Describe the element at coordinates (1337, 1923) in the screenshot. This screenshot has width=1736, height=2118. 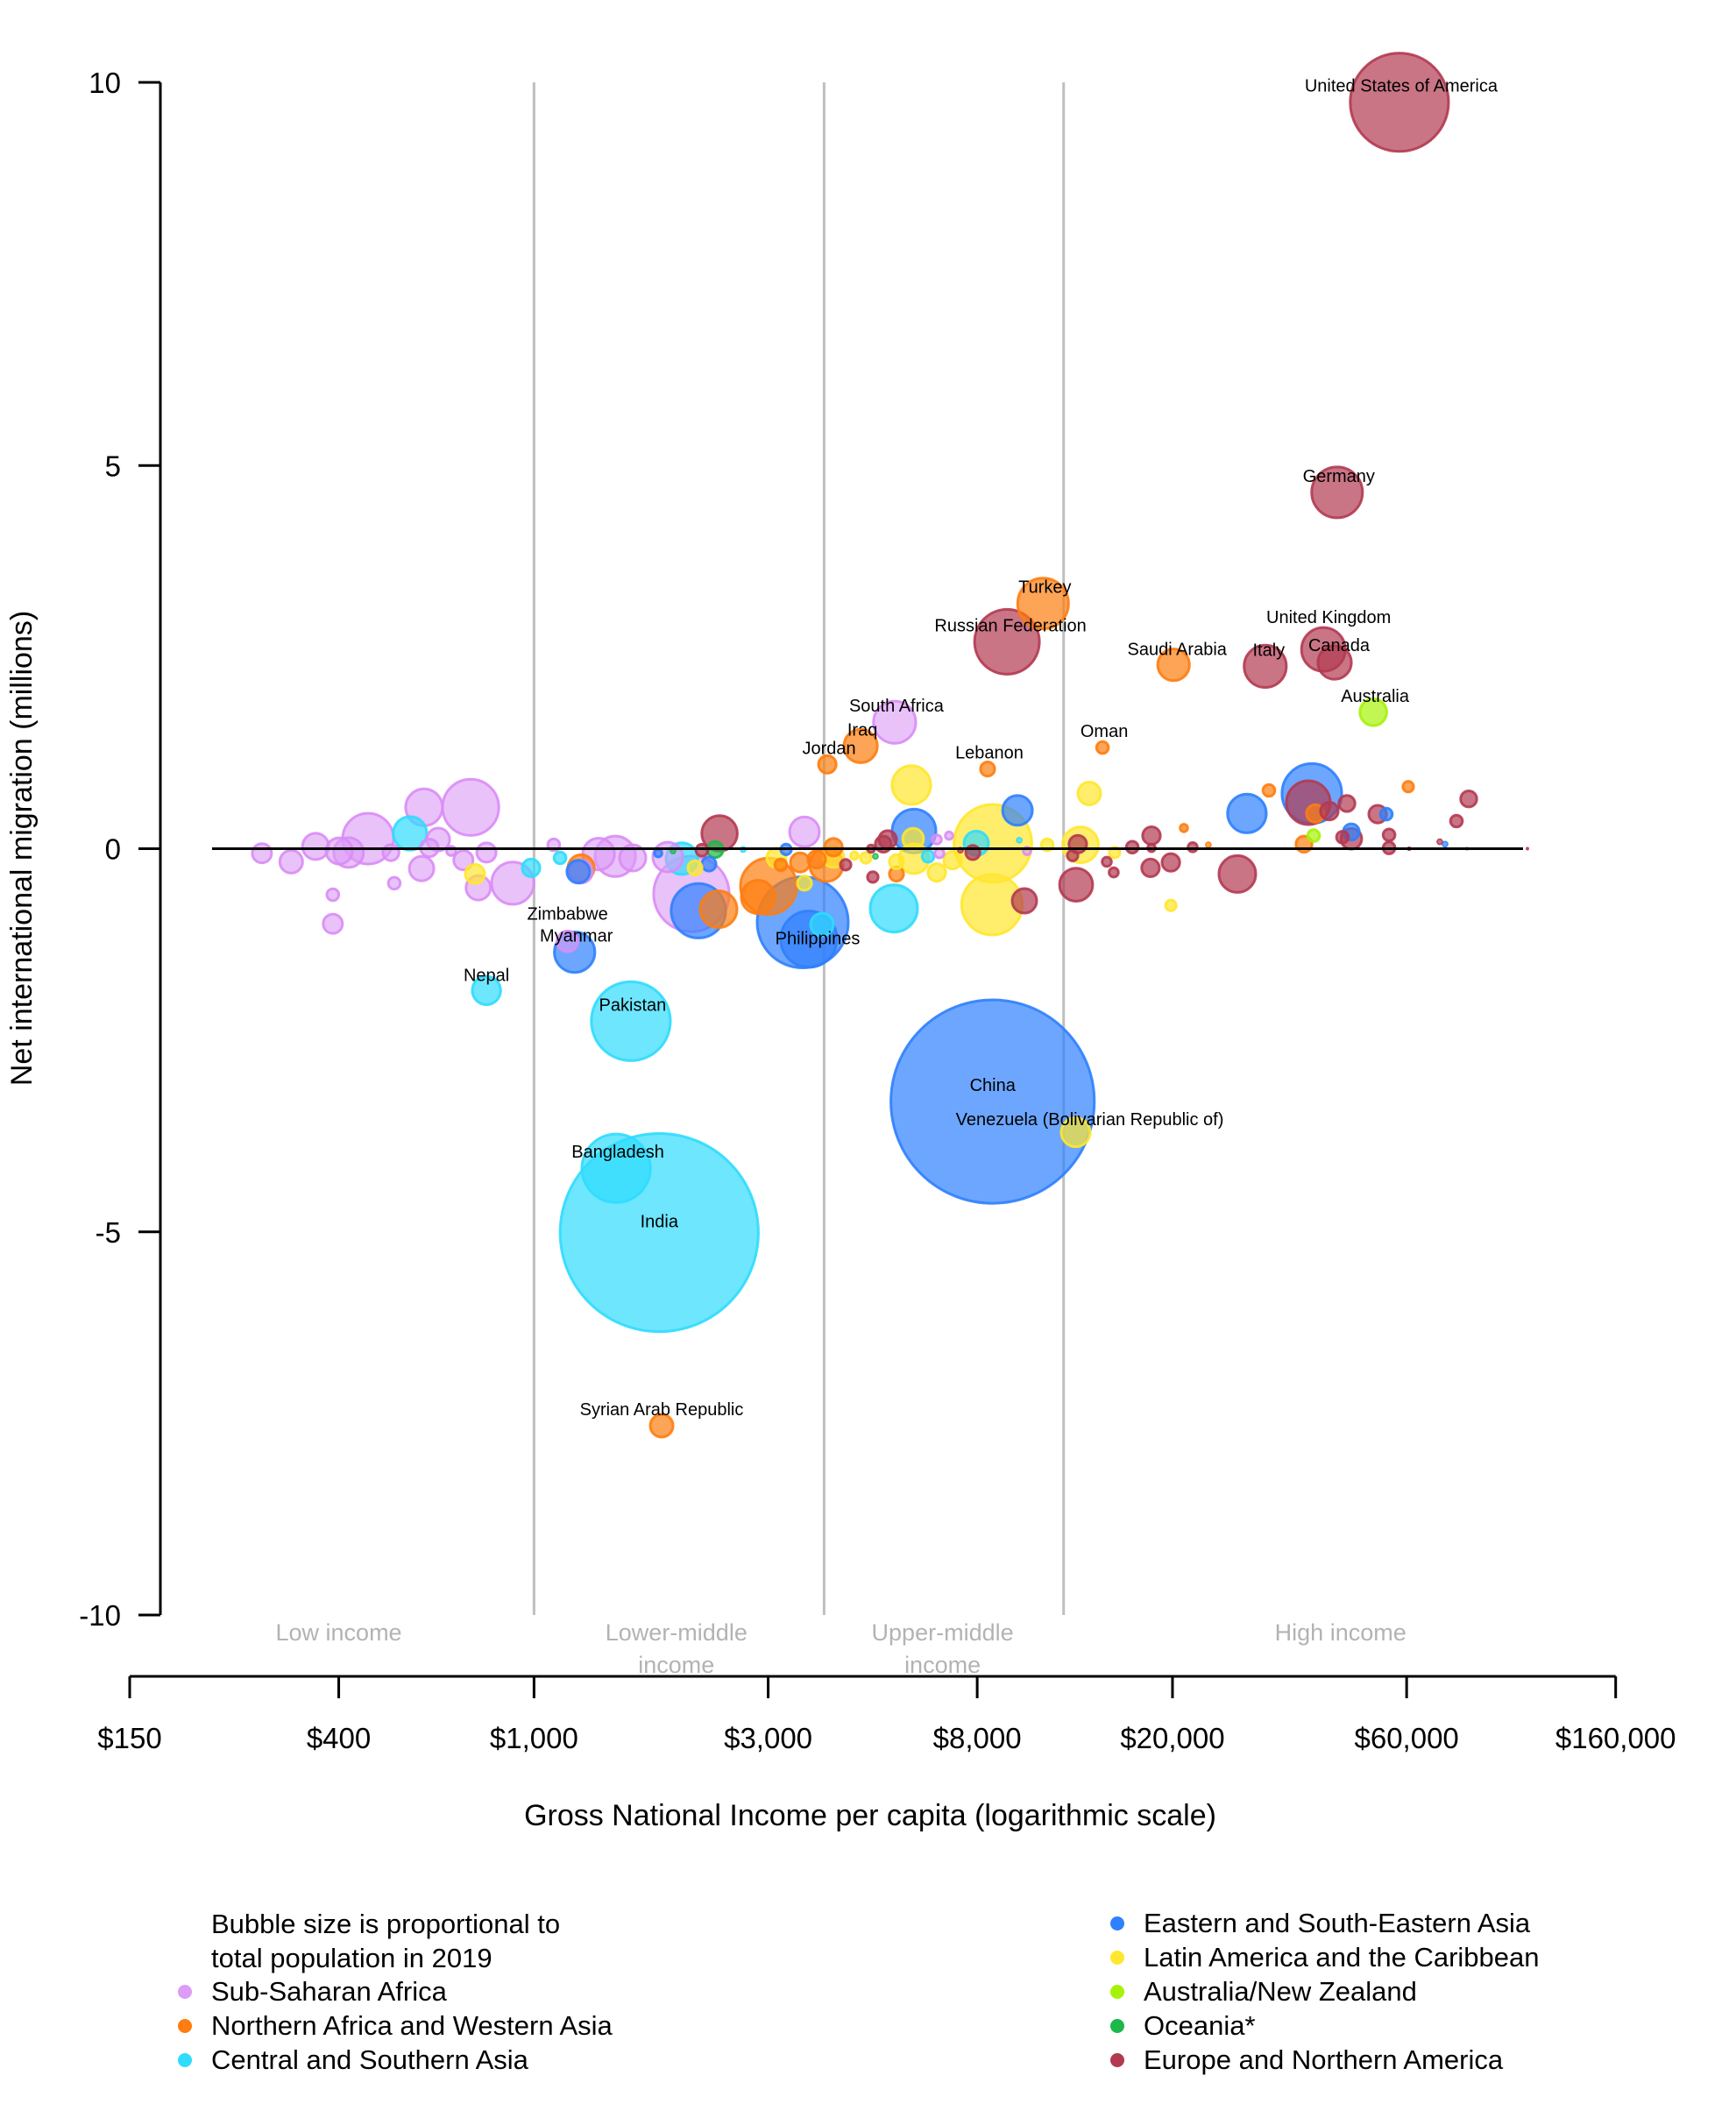
I see `legend-label-esea: Eastern and South-Eastern Asia` at that location.